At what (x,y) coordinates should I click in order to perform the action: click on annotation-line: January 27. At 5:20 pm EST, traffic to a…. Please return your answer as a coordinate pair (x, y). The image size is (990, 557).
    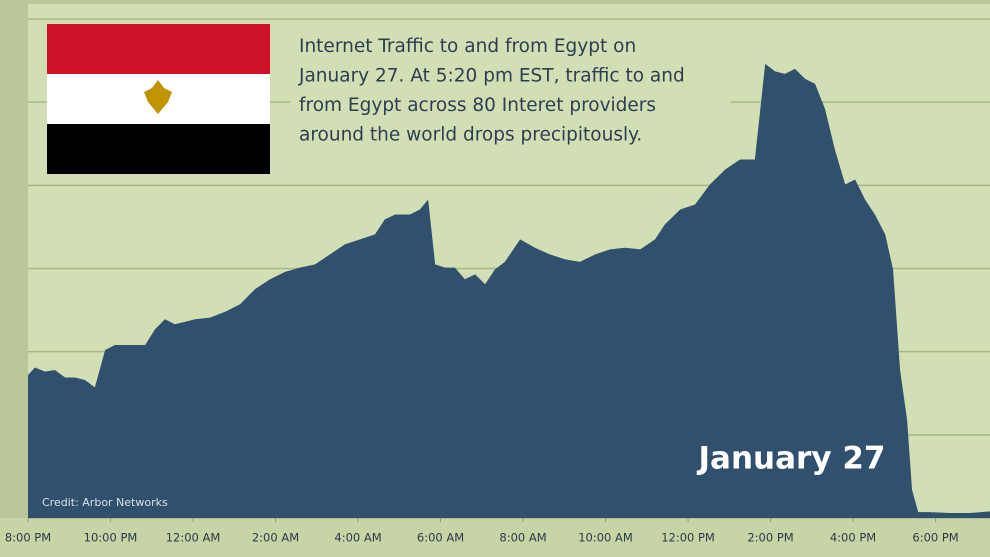
    Looking at the image, I should click on (491, 76).